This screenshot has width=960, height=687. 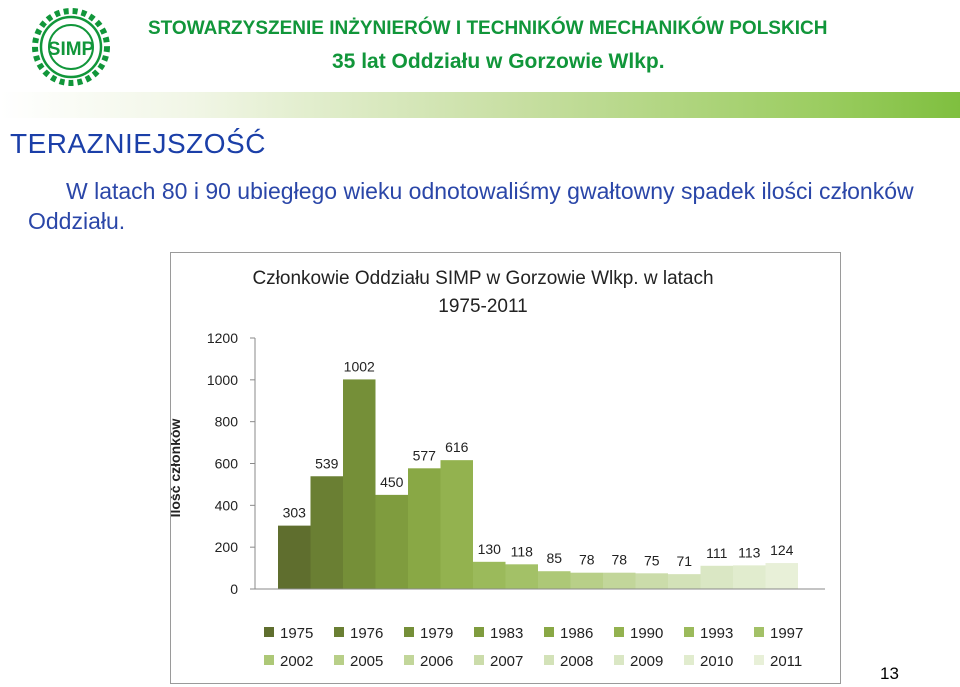 I want to click on legend-label-1983: 1983, so click(x=506, y=633).